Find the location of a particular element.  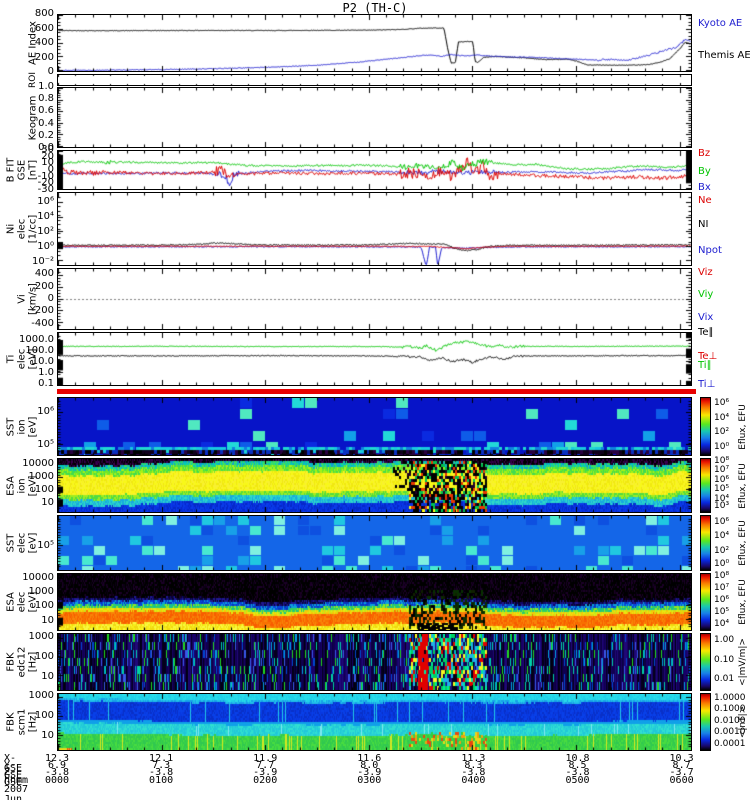

colorbar-tick-sst_elec-3: 10⁰ is located at coordinates (722, 564).